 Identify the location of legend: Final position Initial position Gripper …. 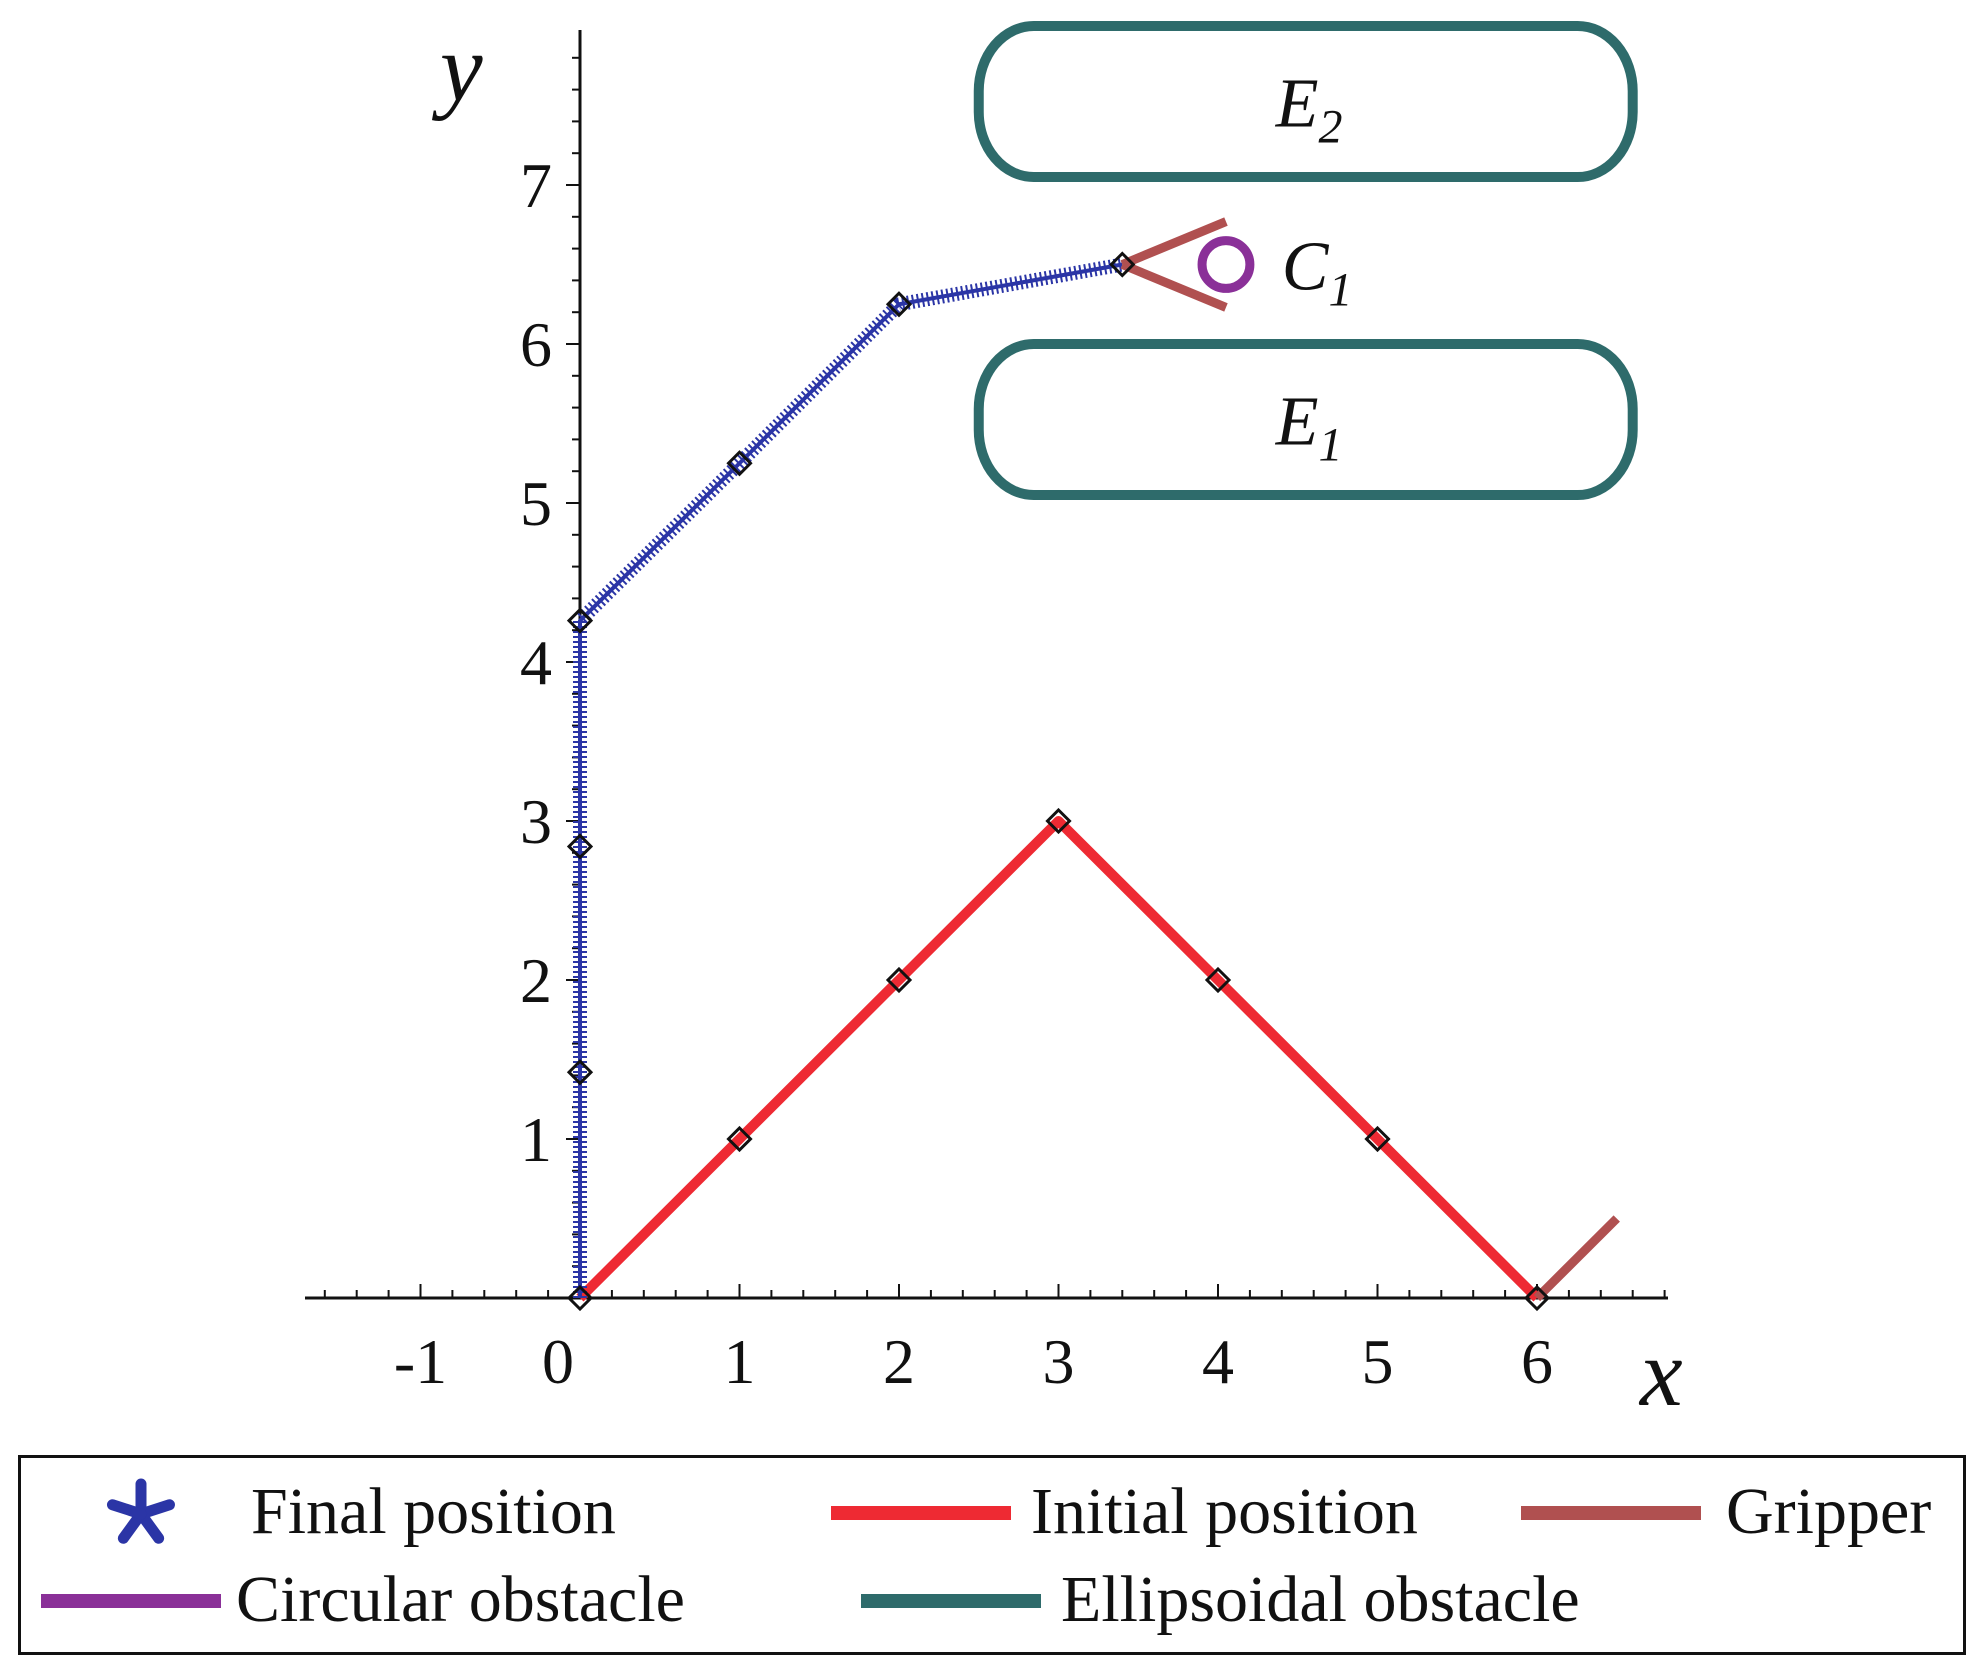
(992, 1555).